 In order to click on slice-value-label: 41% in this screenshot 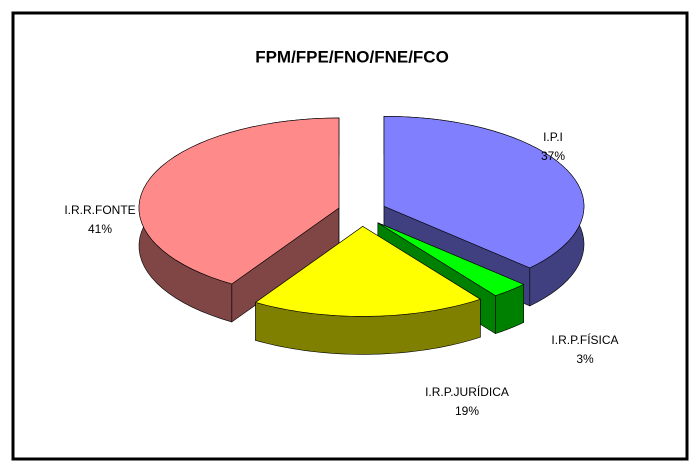, I will do `click(100, 229)`.